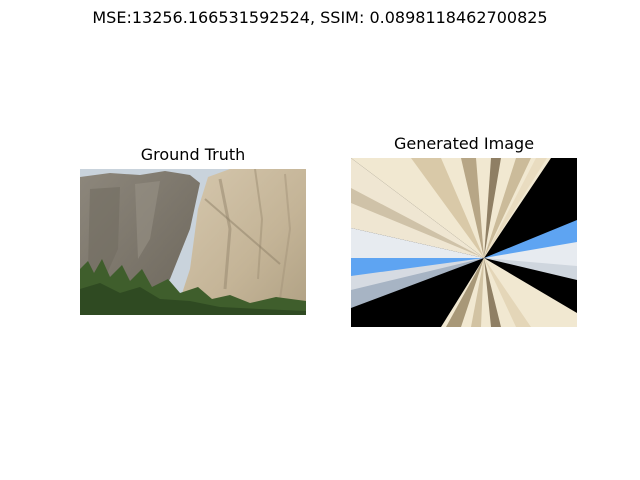  Describe the element at coordinates (464, 242) in the screenshot. I see `generated-image` at that location.